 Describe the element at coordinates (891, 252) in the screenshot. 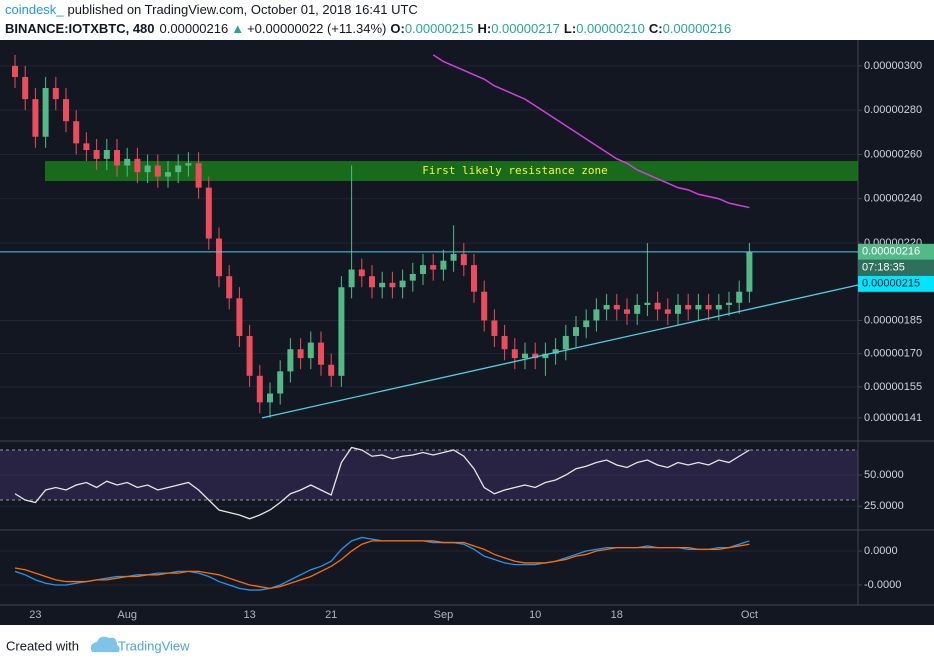

I see `price-tag-label: 0.00000216` at that location.